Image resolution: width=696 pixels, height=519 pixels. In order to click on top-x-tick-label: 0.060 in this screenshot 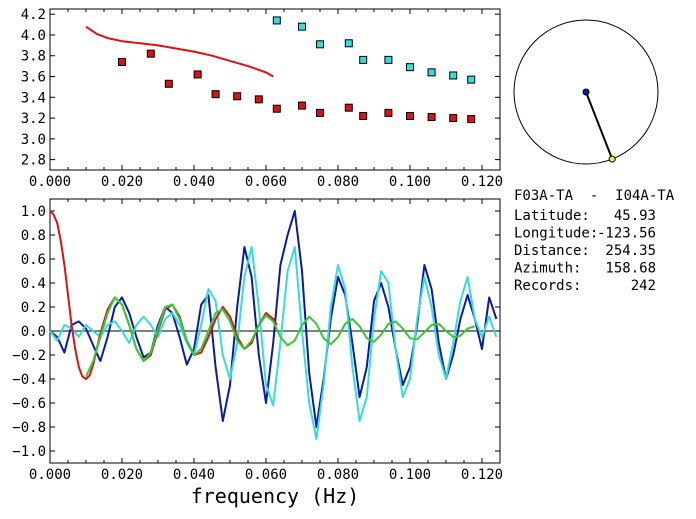, I will do `click(266, 182)`.